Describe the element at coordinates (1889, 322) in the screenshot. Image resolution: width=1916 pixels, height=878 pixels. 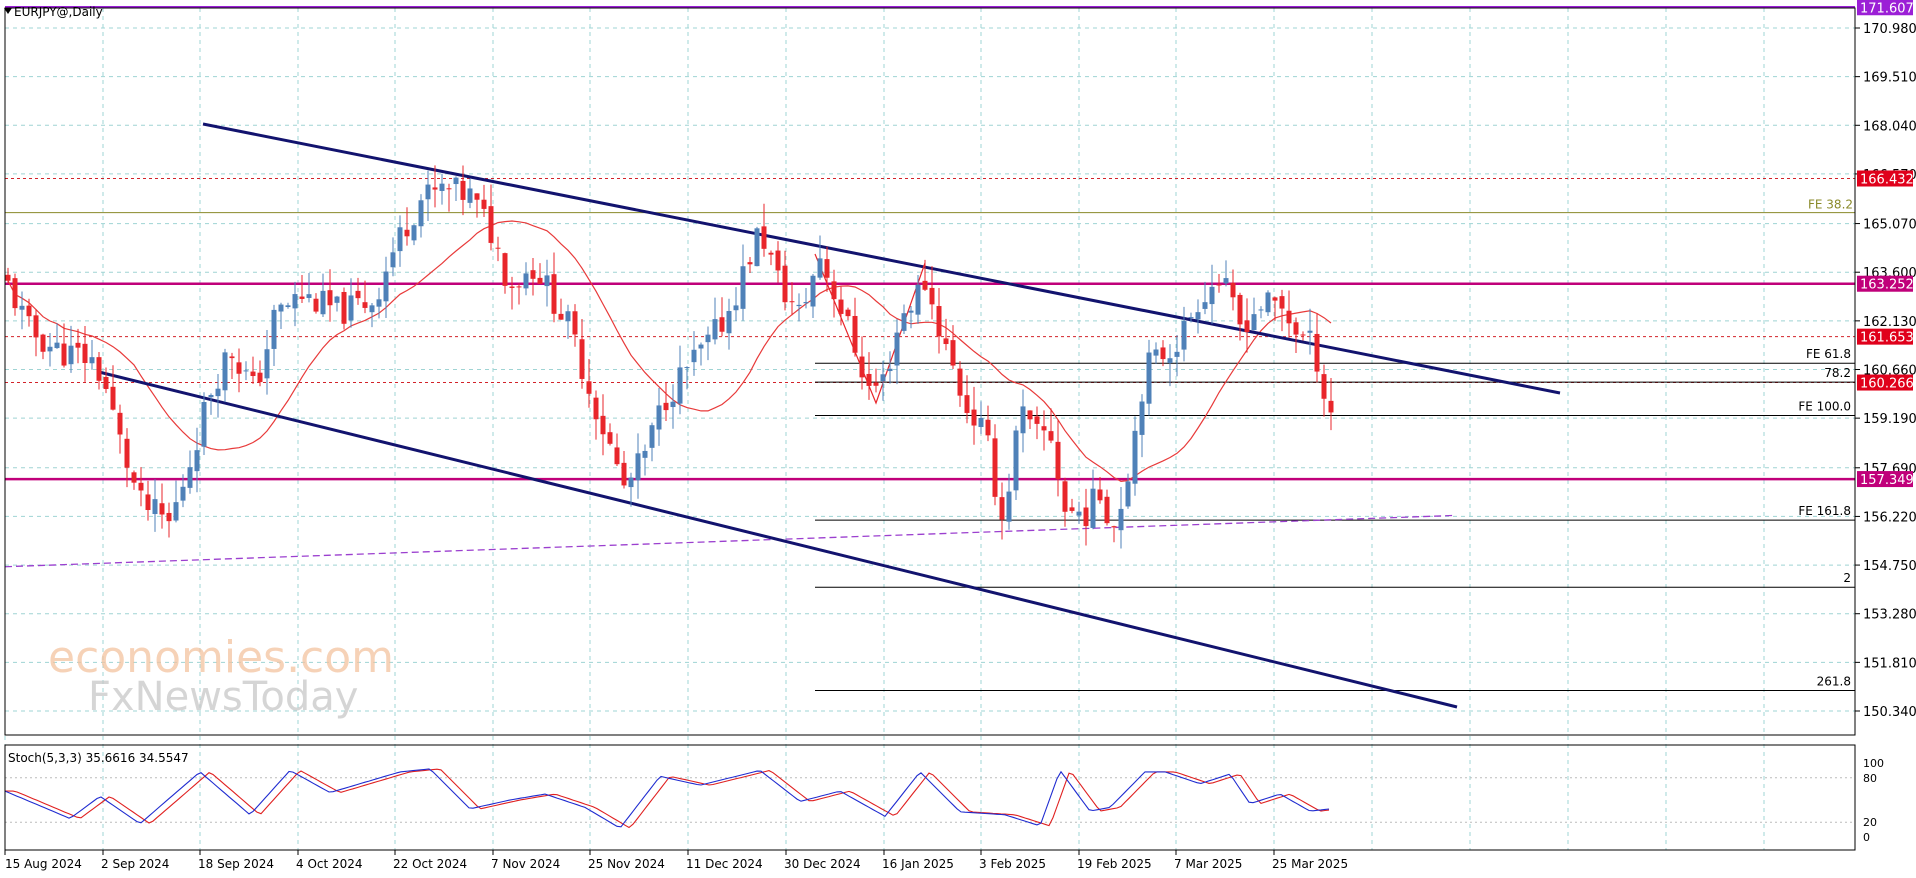
I see `price-tick-label: 162.130` at that location.